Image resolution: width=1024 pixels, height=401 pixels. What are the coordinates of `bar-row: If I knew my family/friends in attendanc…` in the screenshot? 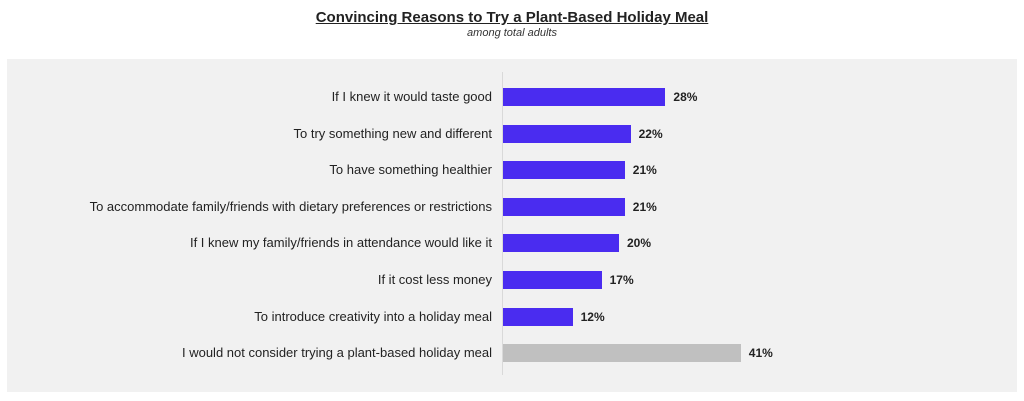 It's located at (512, 243).